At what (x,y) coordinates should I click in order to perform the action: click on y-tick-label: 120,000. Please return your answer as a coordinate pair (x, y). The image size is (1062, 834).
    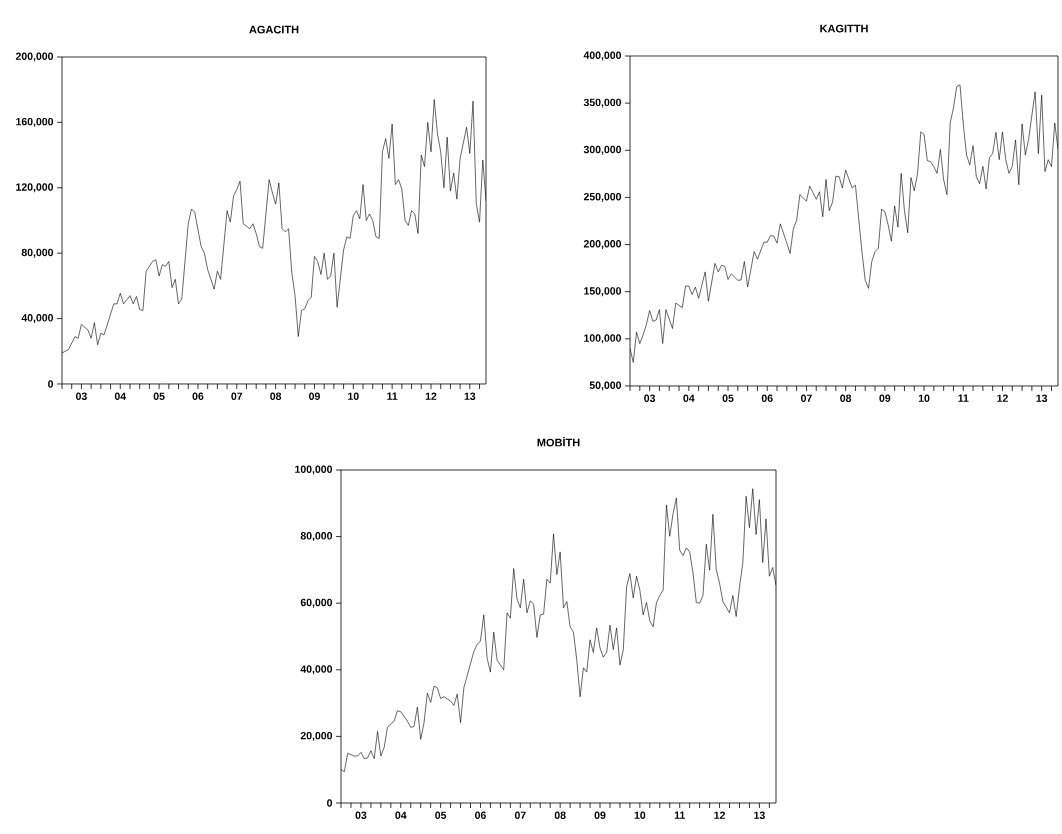
    Looking at the image, I should click on (35, 188).